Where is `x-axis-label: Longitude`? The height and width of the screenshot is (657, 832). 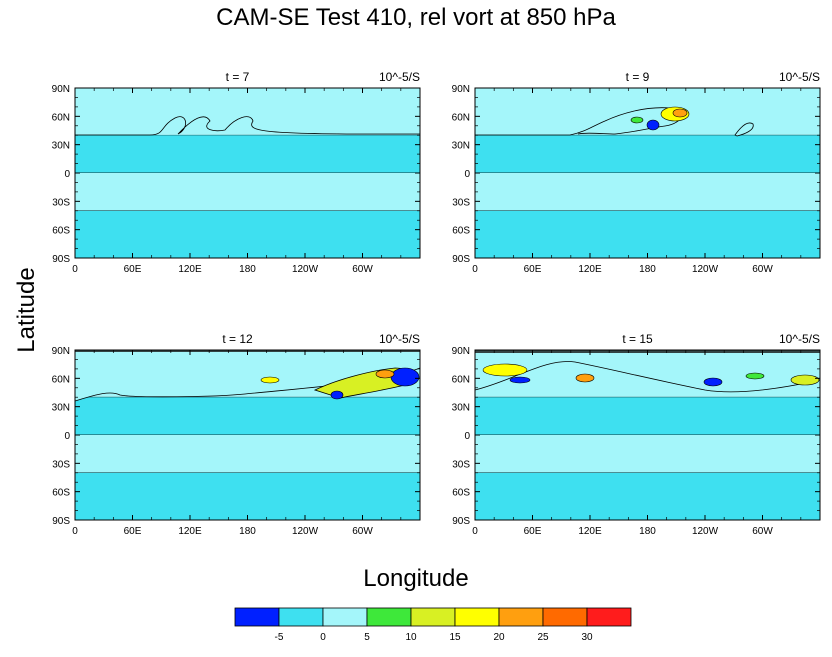 x-axis-label: Longitude is located at coordinates (416, 578).